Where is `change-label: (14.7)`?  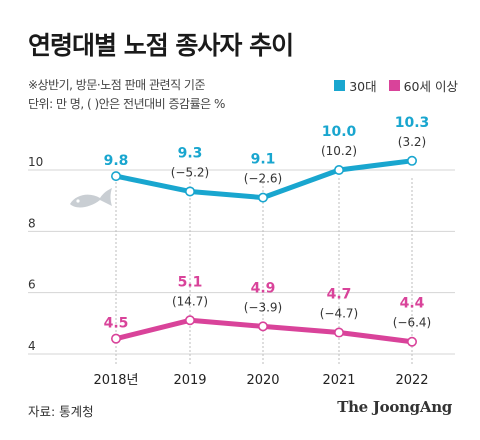
change-label: (14.7) is located at coordinates (190, 301).